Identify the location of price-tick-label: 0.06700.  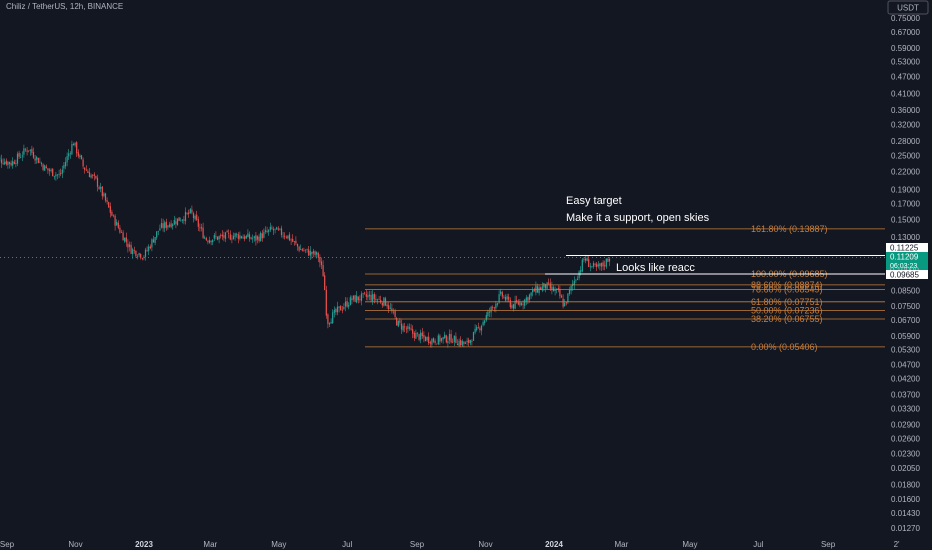
(905, 320).